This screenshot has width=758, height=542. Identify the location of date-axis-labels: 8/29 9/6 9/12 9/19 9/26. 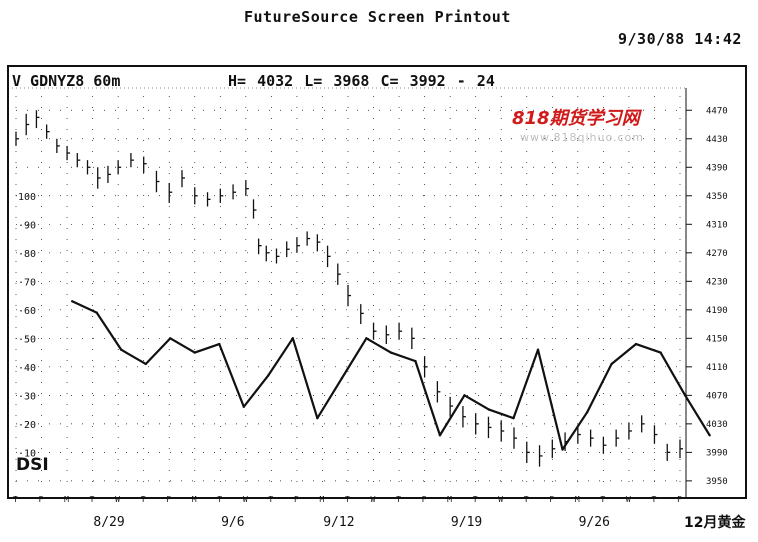
(351, 522).